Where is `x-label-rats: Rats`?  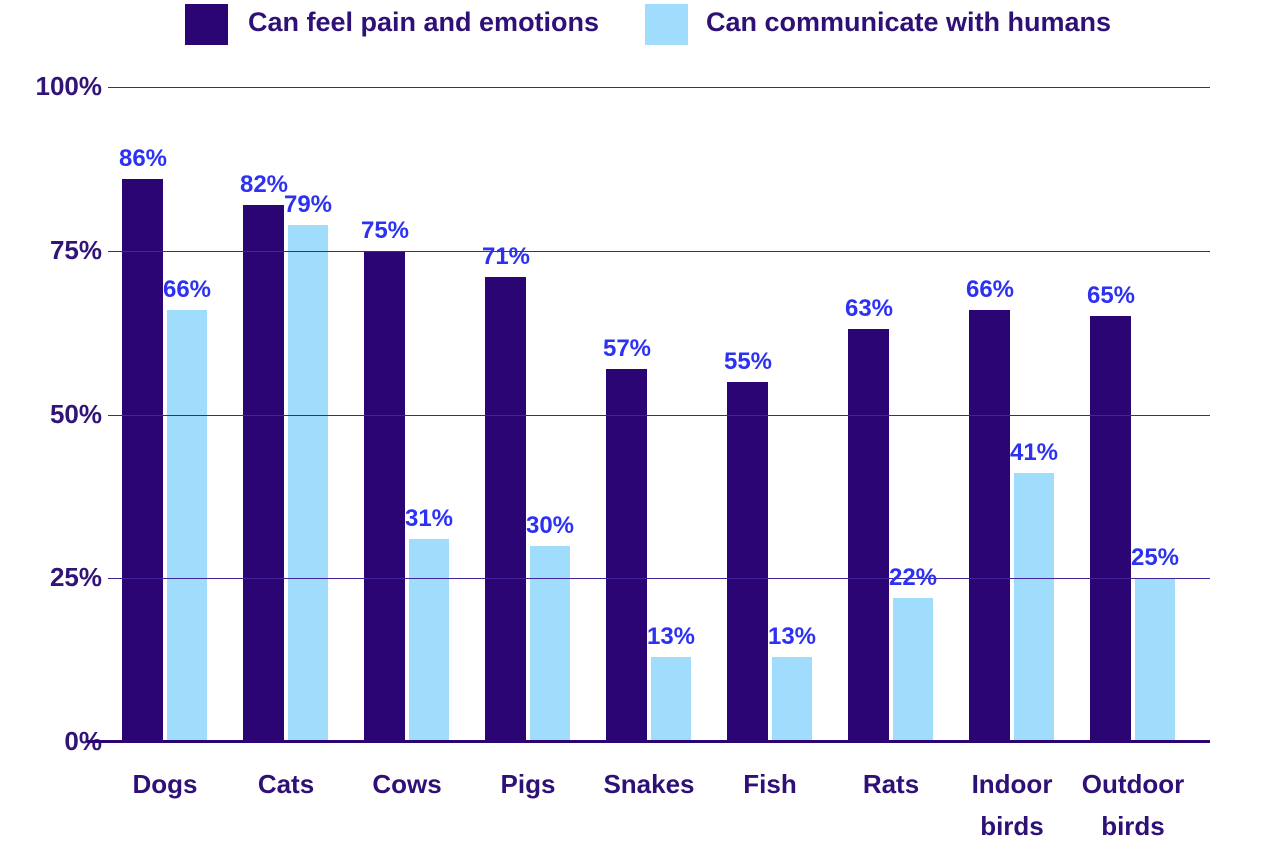
x-label-rats: Rats is located at coordinates (891, 784).